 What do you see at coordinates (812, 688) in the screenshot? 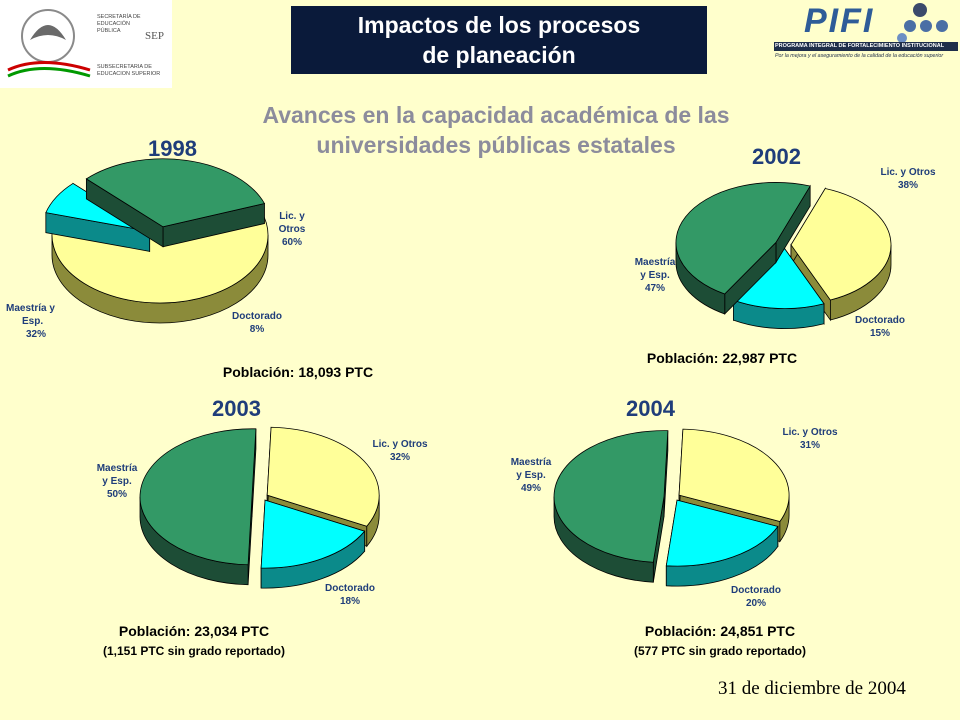
I see `footer-date: 31 de diciembre de 2004` at bounding box center [812, 688].